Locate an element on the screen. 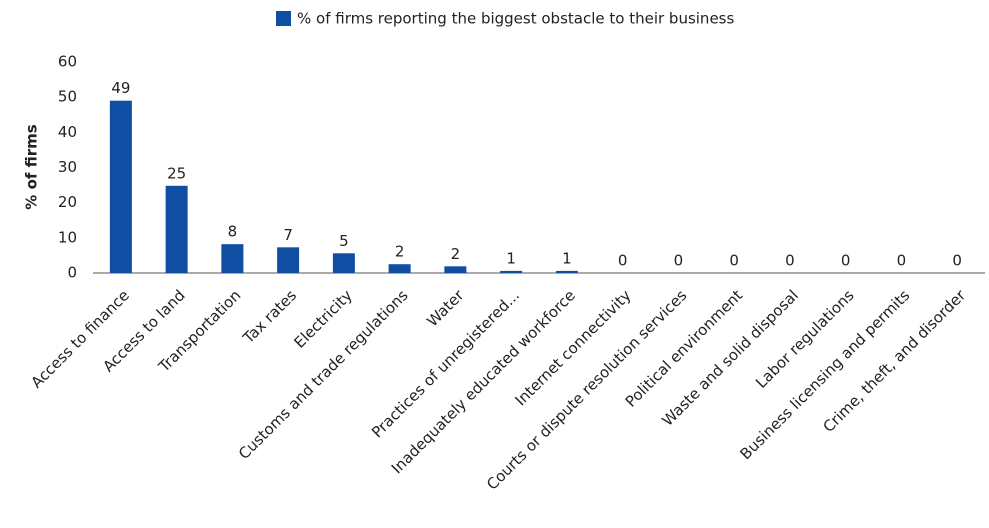 The width and height of the screenshot is (989, 528). y-tick-label: 0 is located at coordinates (72, 273).